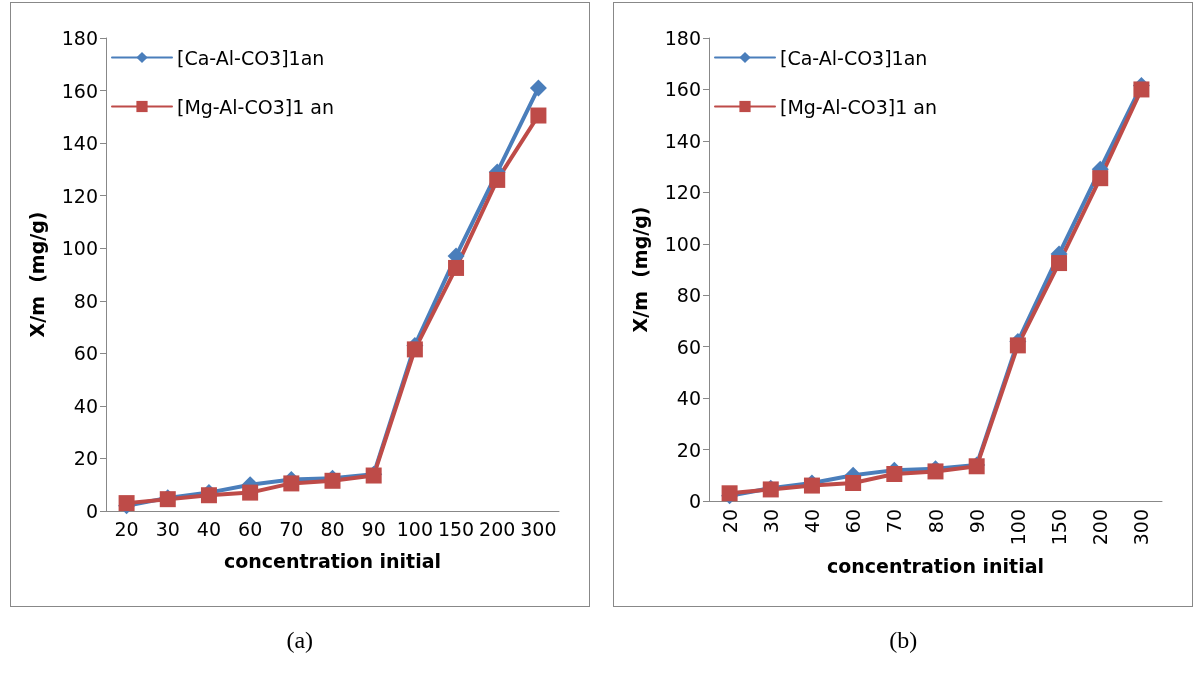 The image size is (1203, 686). What do you see at coordinates (300, 640) in the screenshot?
I see `text: (a)` at bounding box center [300, 640].